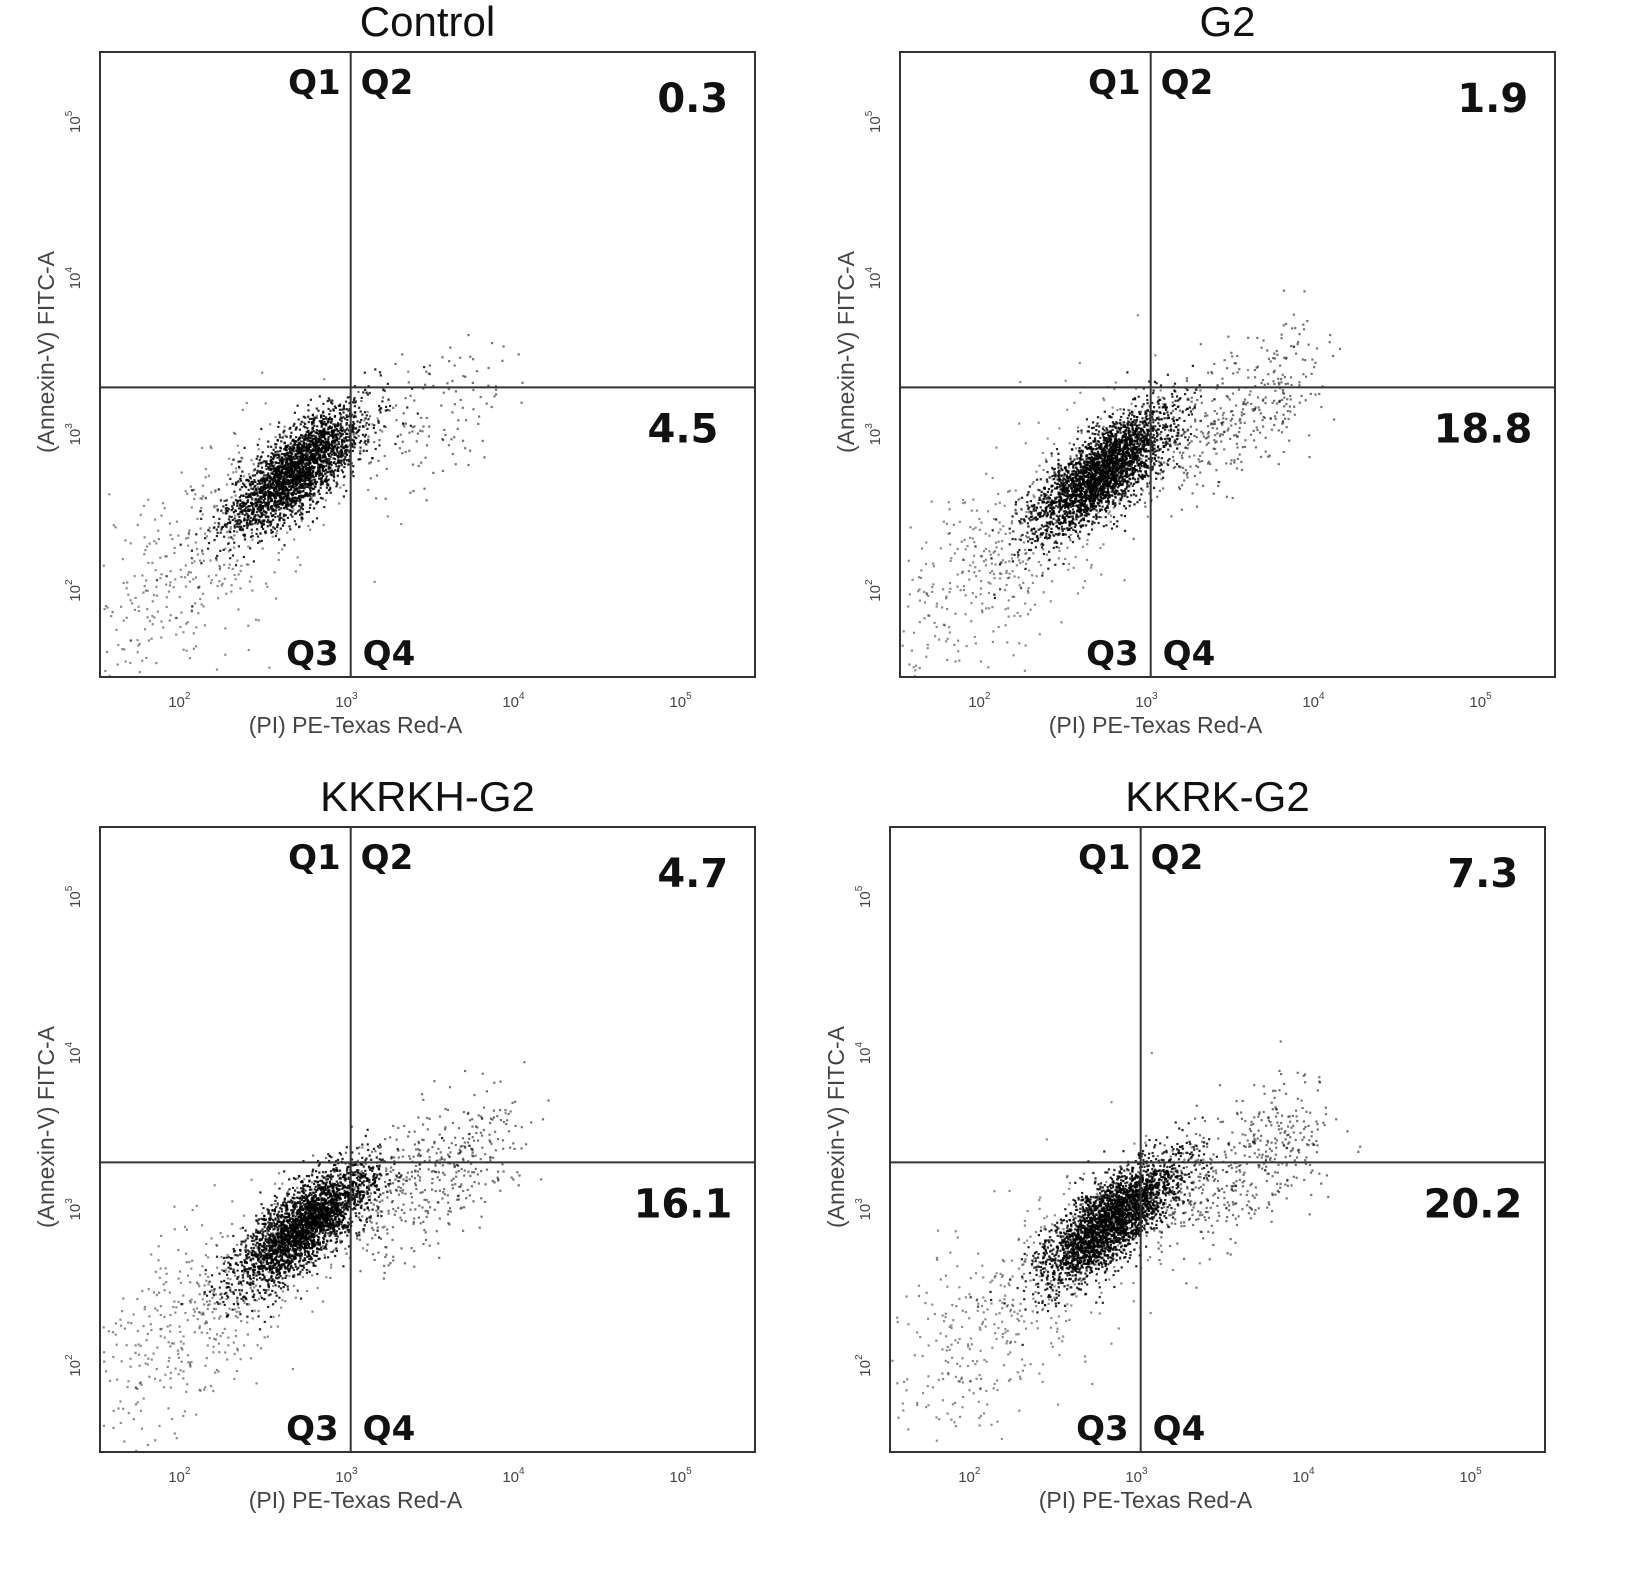  I want to click on x-tick-label: 105, so click(680, 701).